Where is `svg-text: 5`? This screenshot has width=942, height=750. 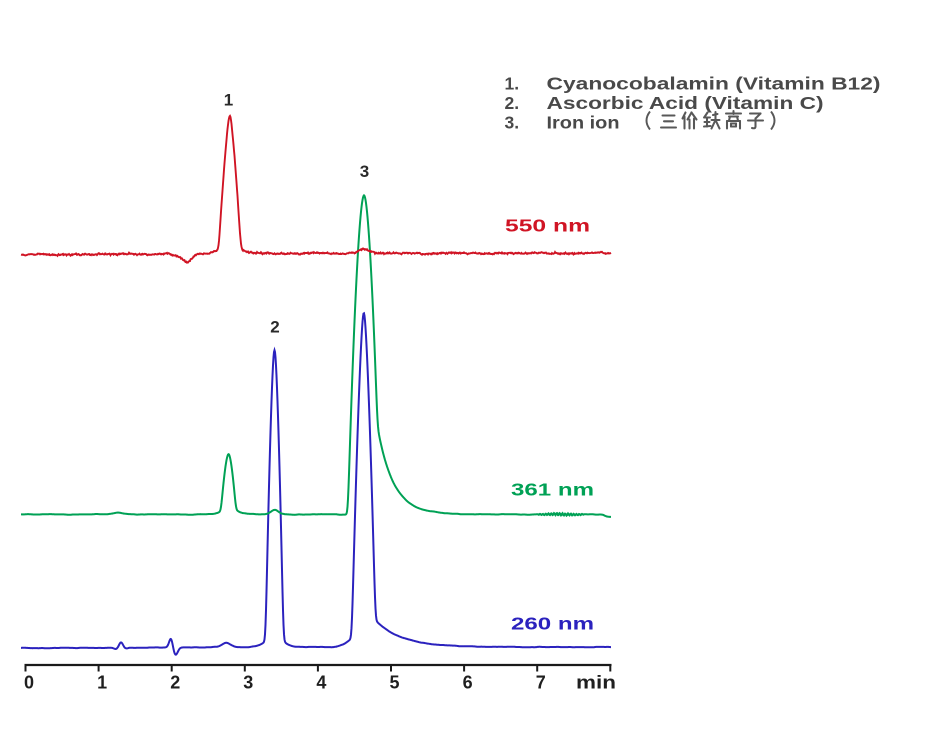 svg-text: 5 is located at coordinates (394, 683).